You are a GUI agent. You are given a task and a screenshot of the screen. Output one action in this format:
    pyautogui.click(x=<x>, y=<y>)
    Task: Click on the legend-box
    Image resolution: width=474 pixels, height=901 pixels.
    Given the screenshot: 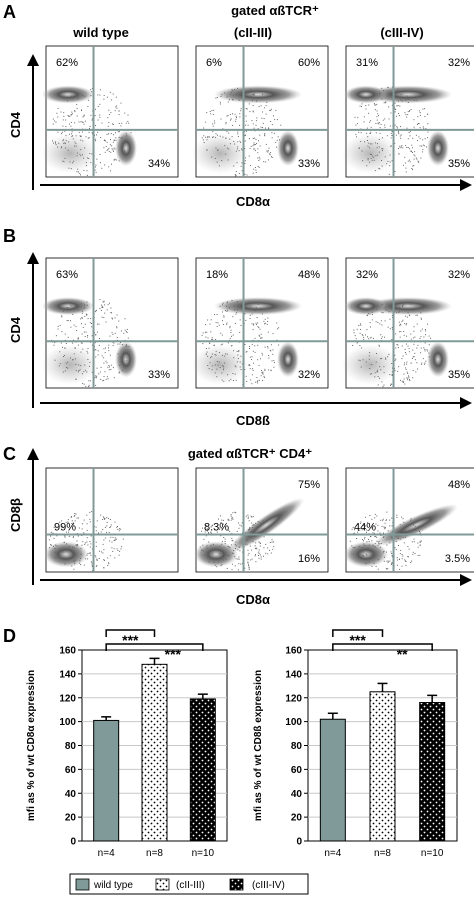 What is the action you would take?
    pyautogui.click(x=189, y=884)
    